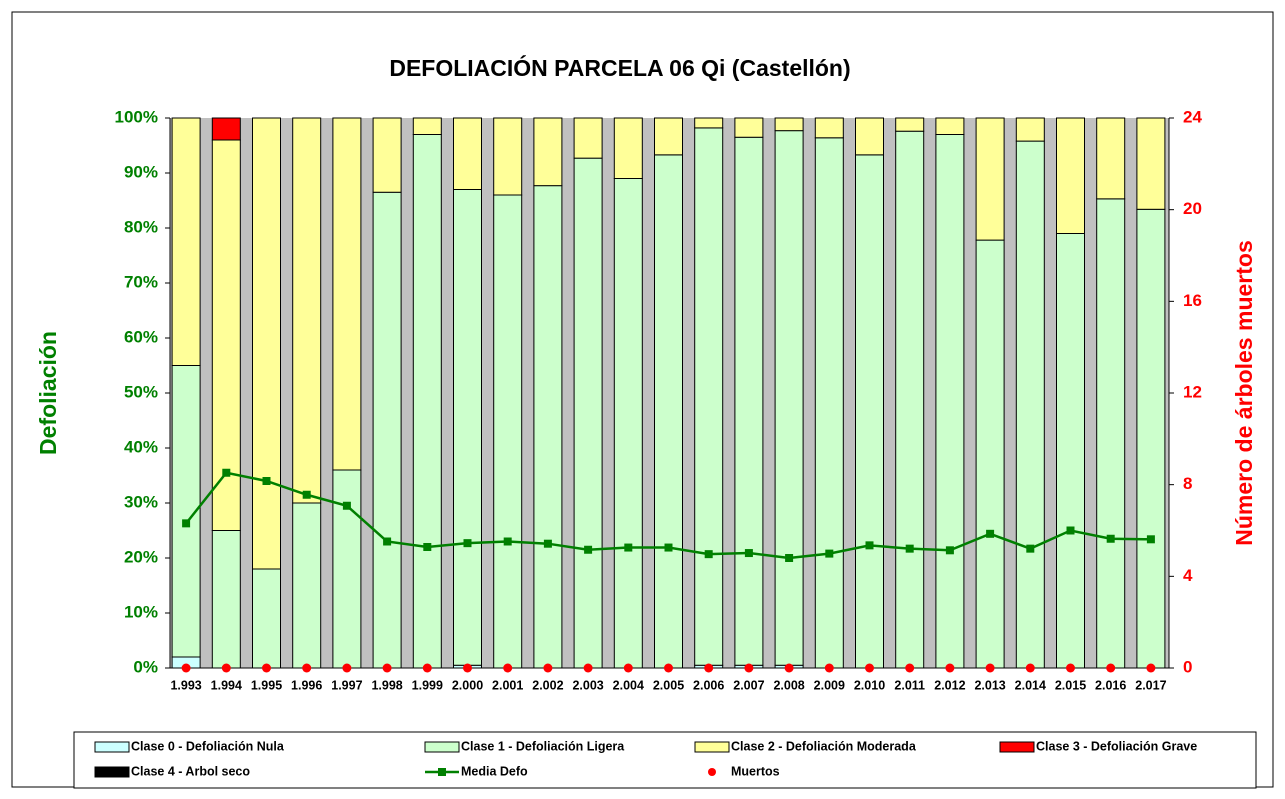  What do you see at coordinates (1192, 391) in the screenshot?
I see `y2-tick-label: 12` at bounding box center [1192, 391].